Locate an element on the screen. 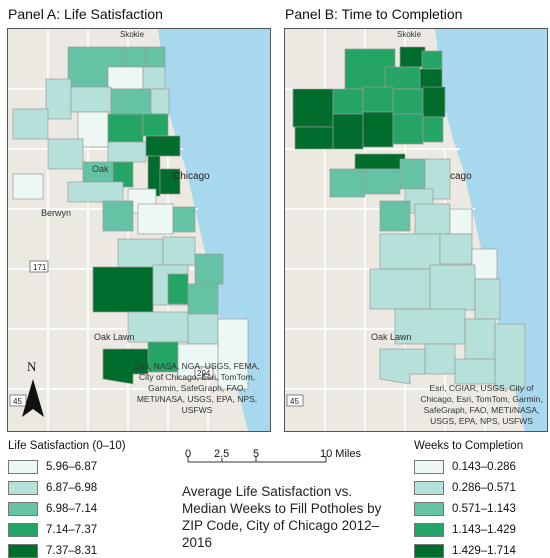 This screenshot has height=558, width=550. legend-item: 7.14–7.37 is located at coordinates (52, 530).